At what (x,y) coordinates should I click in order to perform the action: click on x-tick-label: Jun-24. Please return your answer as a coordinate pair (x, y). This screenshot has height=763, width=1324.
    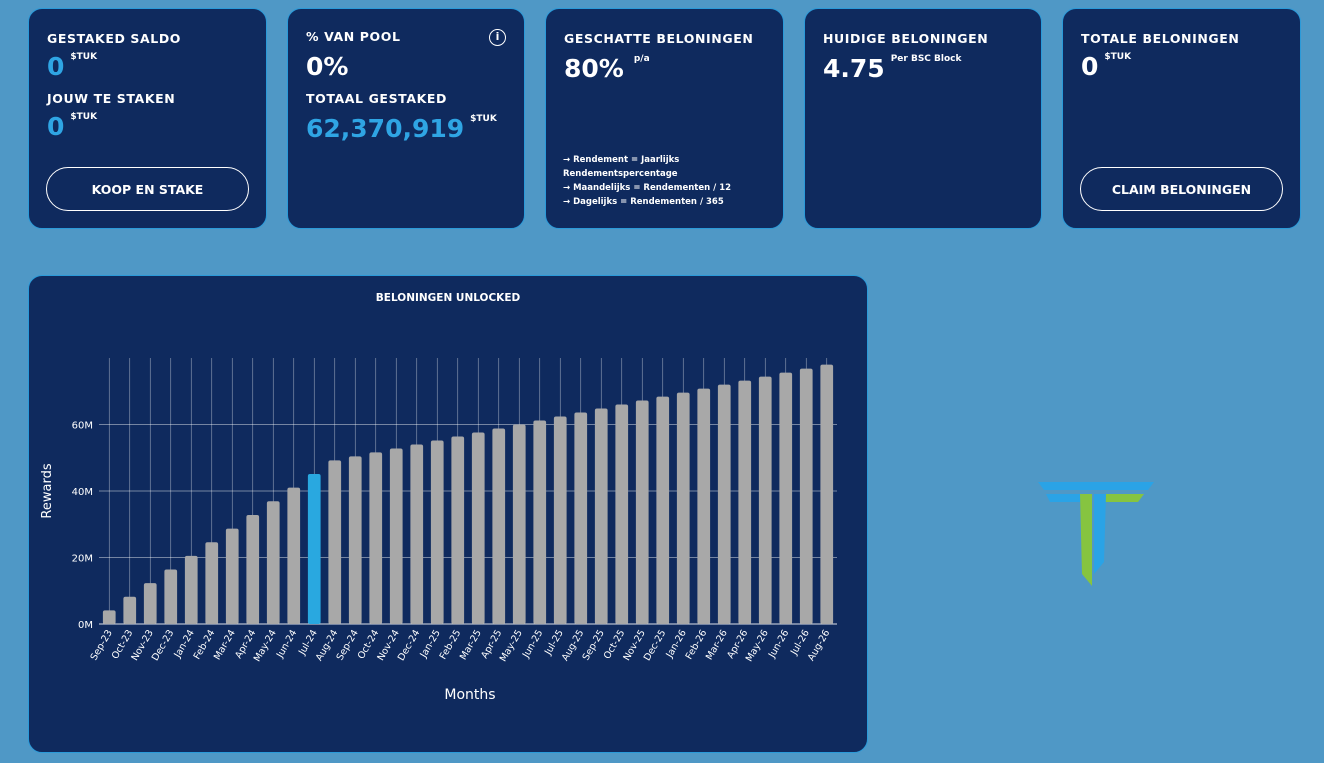
    Looking at the image, I should click on (286, 644).